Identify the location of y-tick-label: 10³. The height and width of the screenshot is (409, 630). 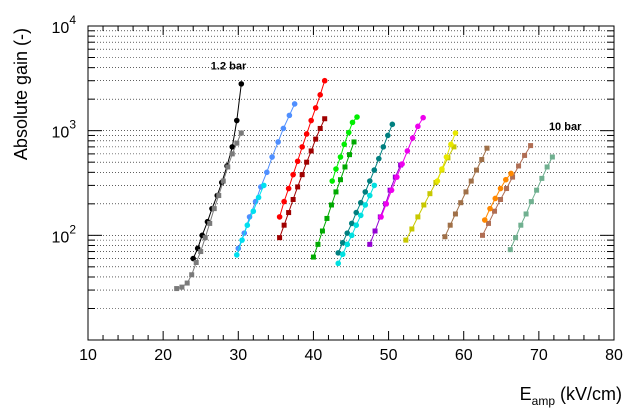
(64, 130).